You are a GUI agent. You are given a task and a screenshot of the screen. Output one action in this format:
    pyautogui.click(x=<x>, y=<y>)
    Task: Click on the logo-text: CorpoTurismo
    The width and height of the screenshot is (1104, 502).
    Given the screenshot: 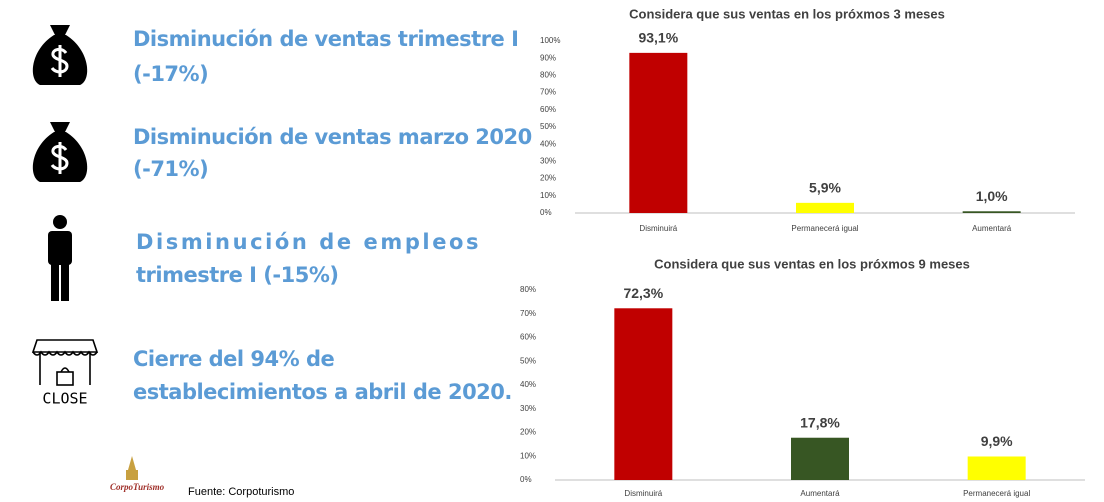 What is the action you would take?
    pyautogui.click(x=137, y=487)
    